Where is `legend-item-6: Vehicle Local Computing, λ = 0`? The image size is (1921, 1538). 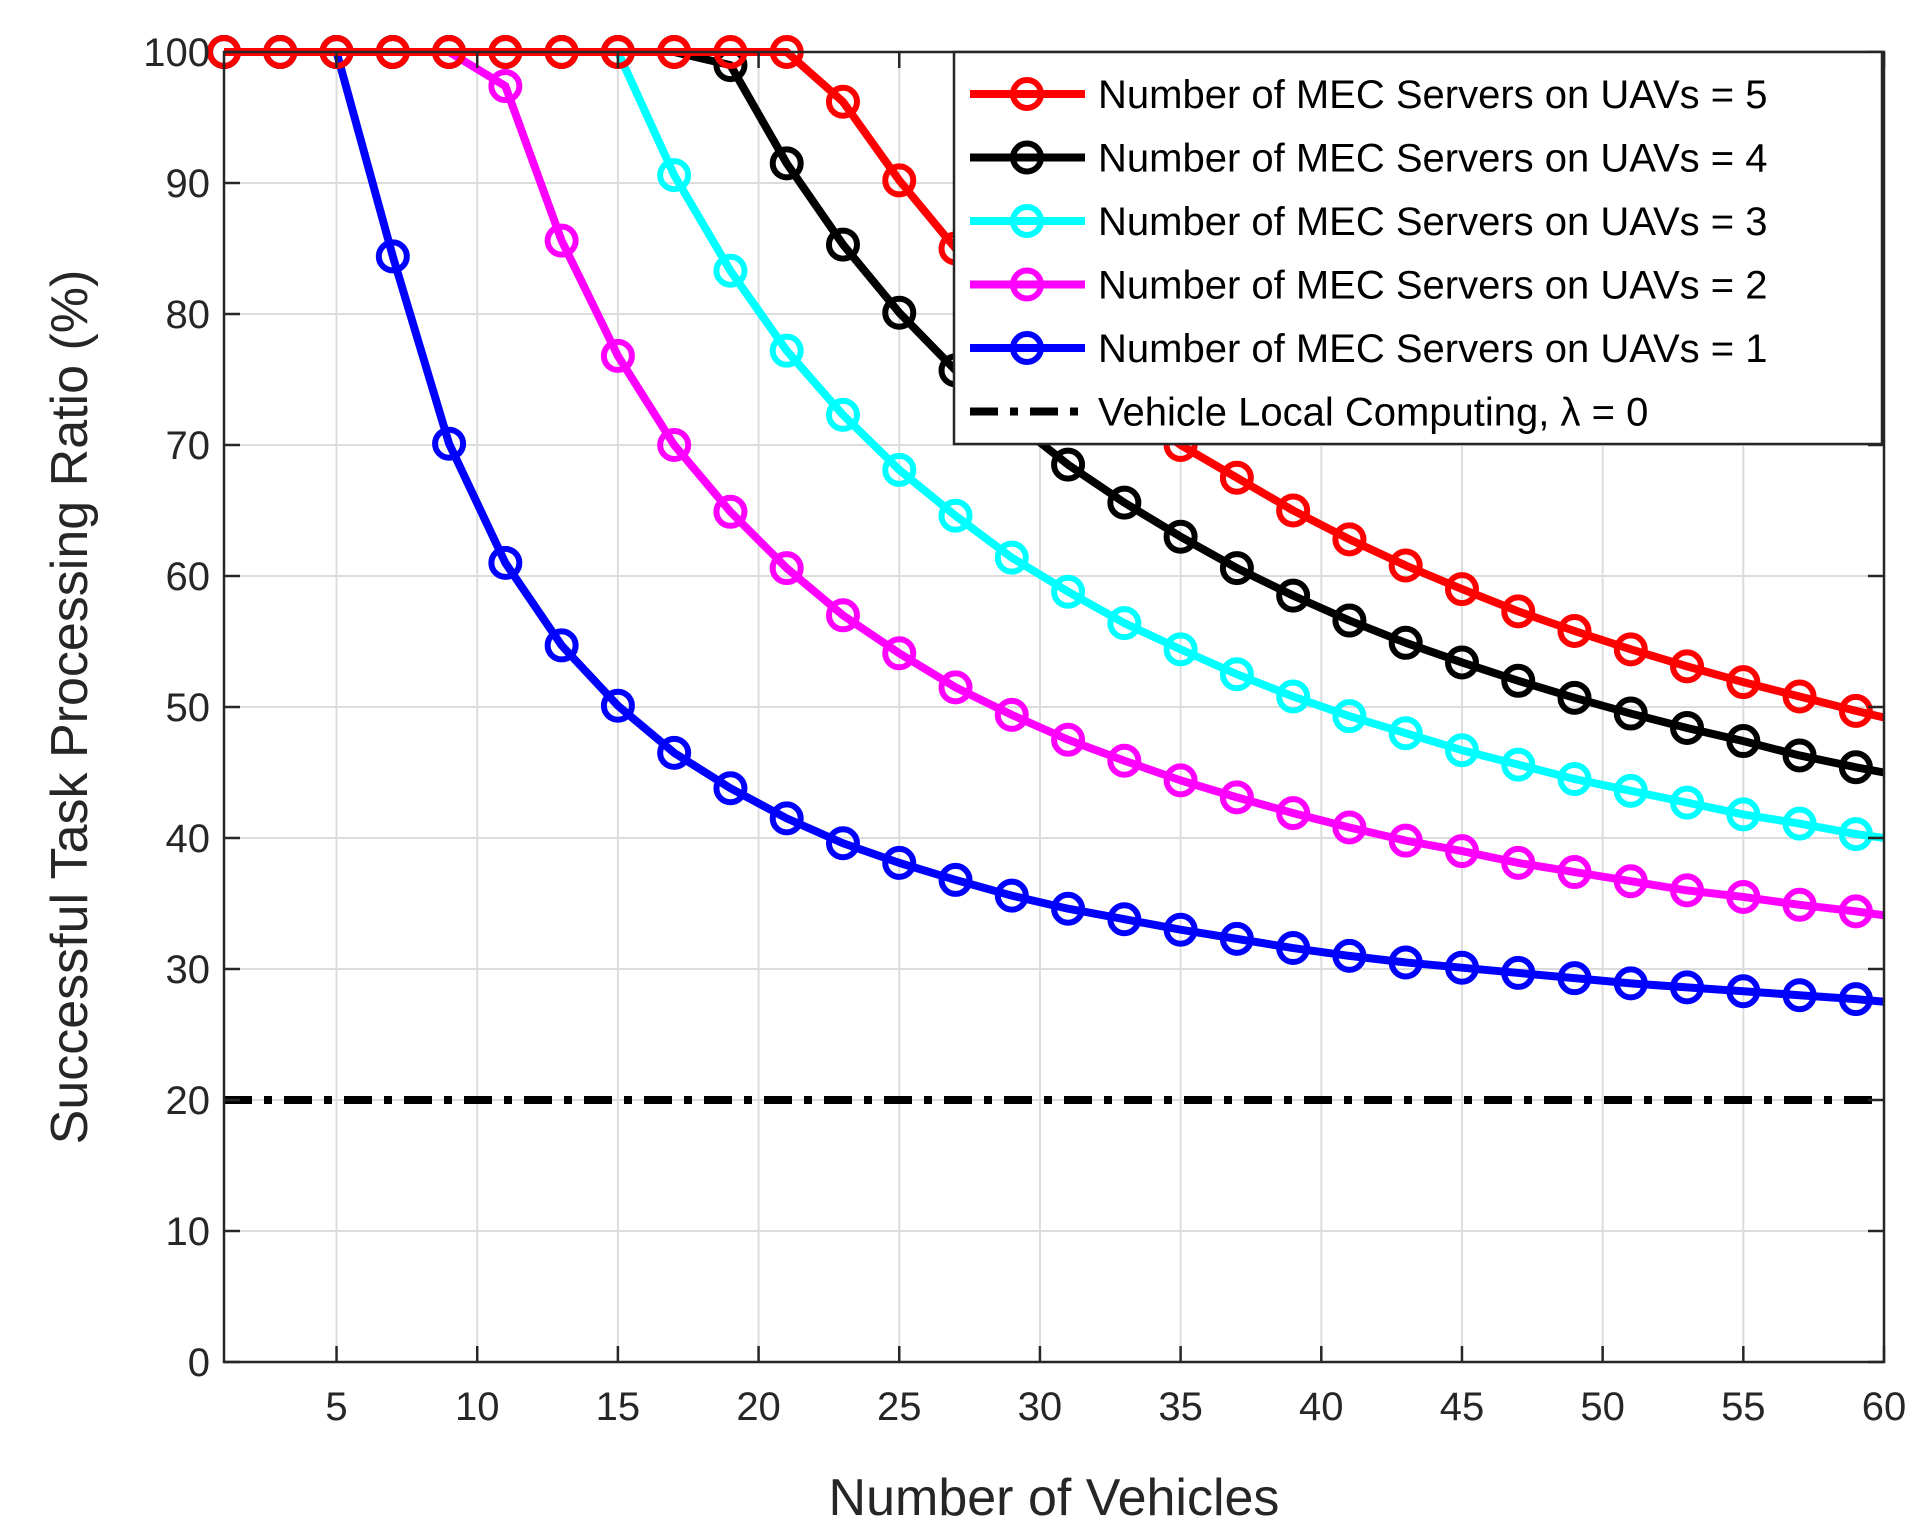
legend-item-6: Vehicle Local Computing, λ = 0 is located at coordinates (1309, 413).